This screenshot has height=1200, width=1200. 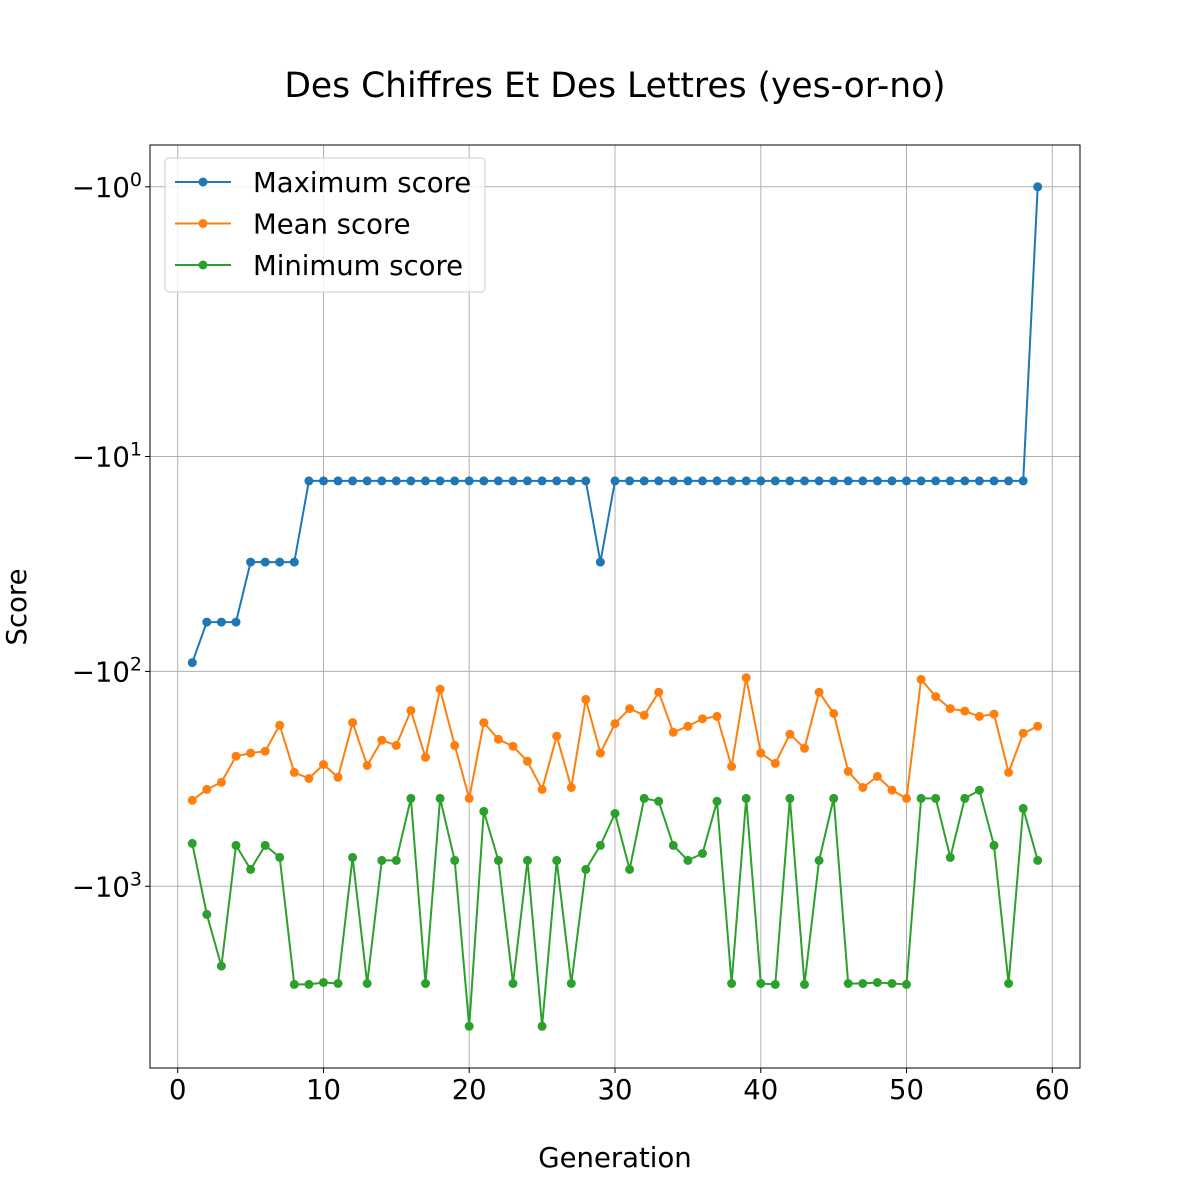 I want to click on legend-item-mean-score: Mean score, so click(x=293, y=225).